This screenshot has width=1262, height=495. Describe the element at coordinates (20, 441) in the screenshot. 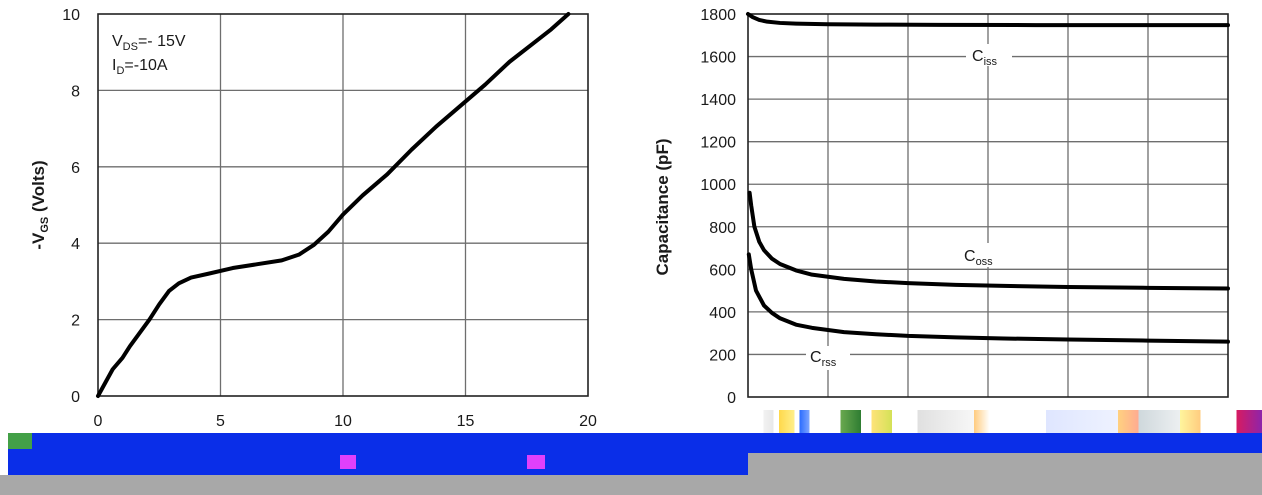

I see `green-glitch` at that location.